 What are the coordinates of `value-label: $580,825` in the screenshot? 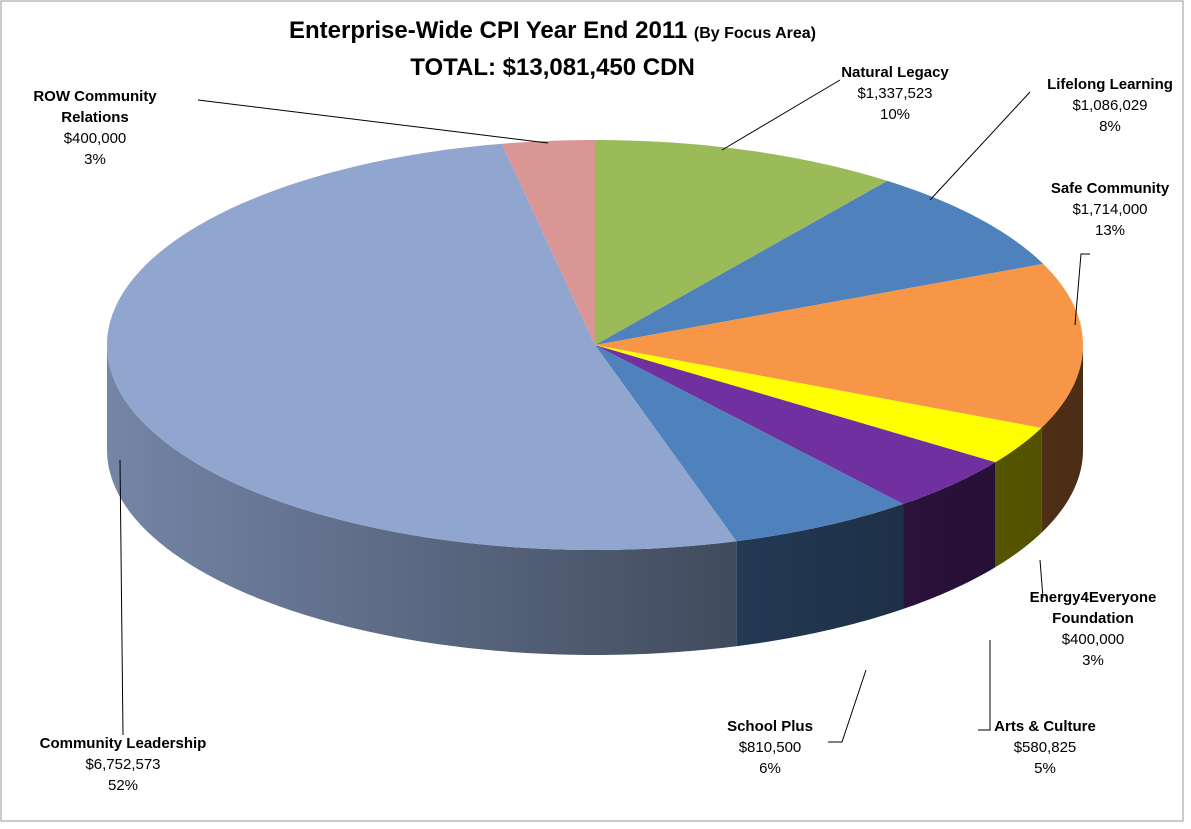 It's located at (1045, 747).